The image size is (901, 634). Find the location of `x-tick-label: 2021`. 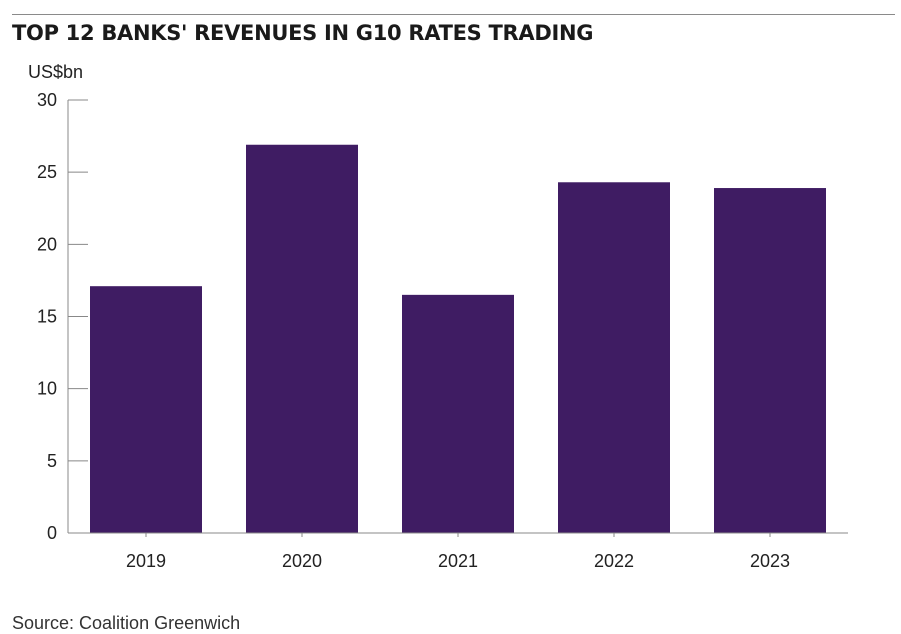

x-tick-label: 2021 is located at coordinates (458, 561).